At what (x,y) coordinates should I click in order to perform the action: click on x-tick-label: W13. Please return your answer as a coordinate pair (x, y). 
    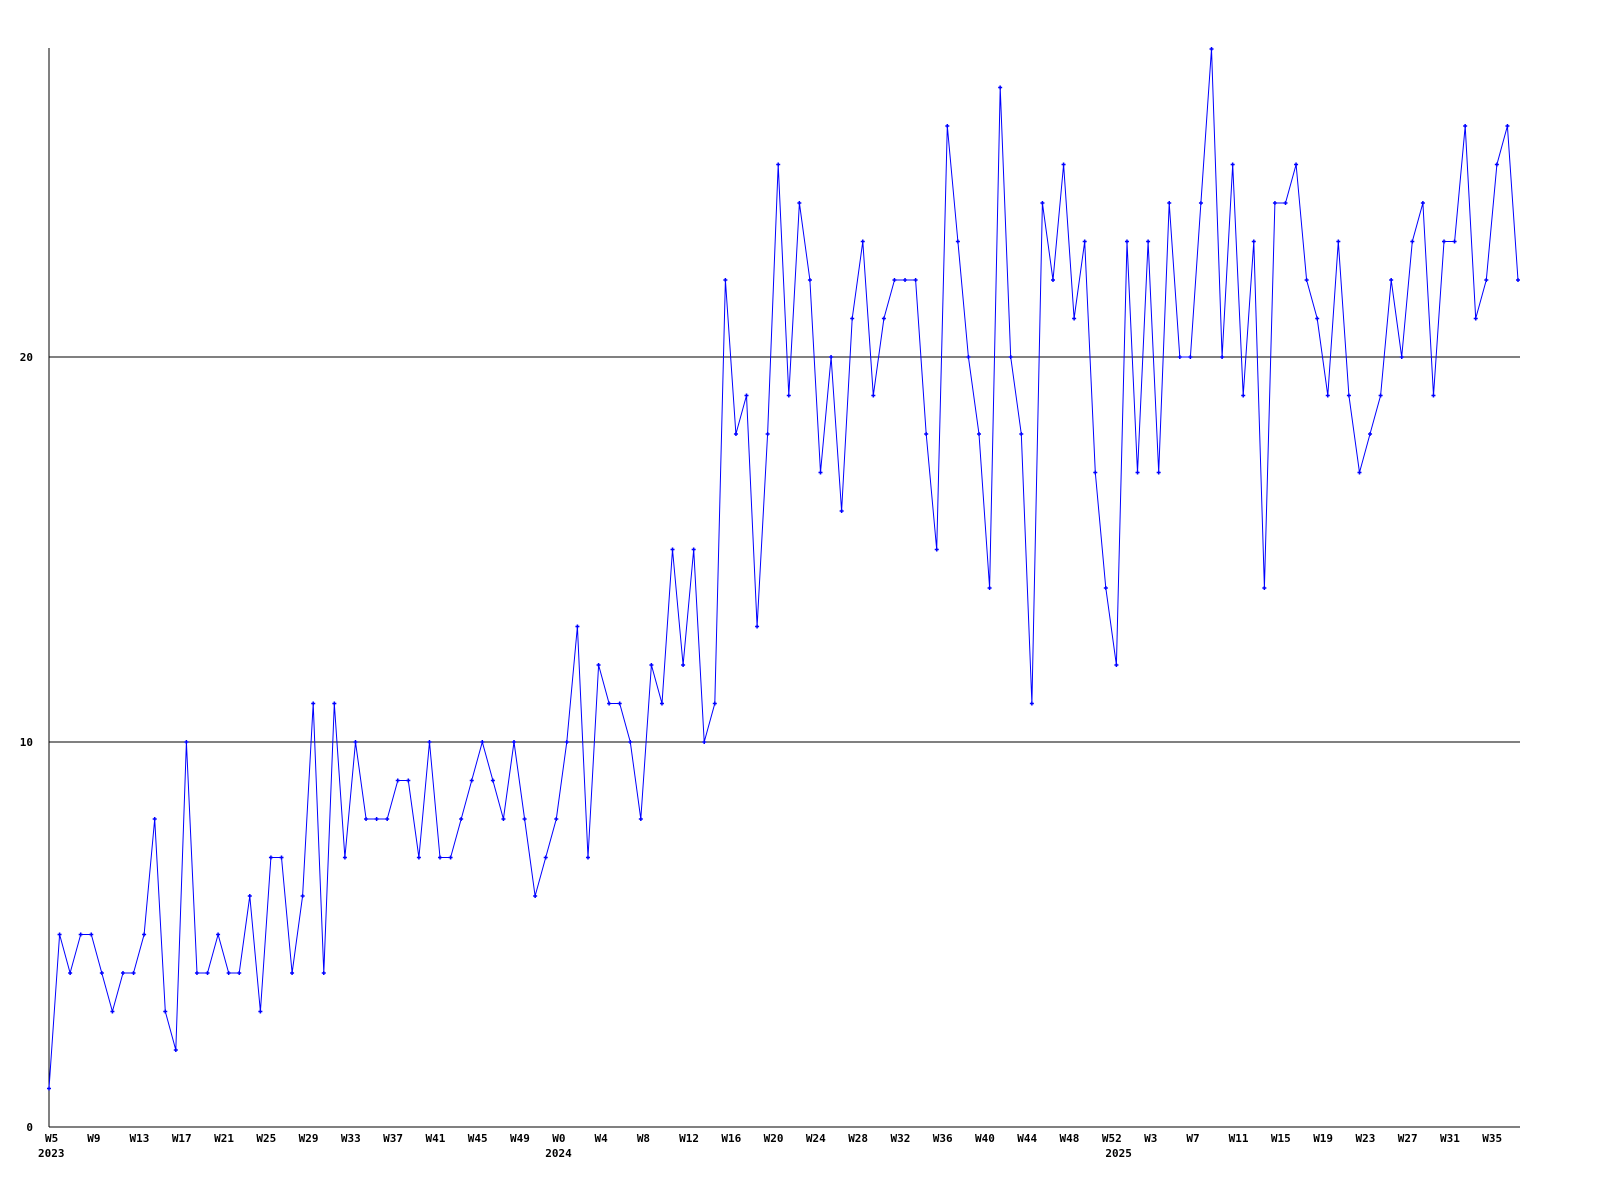
    Looking at the image, I should click on (140, 1138).